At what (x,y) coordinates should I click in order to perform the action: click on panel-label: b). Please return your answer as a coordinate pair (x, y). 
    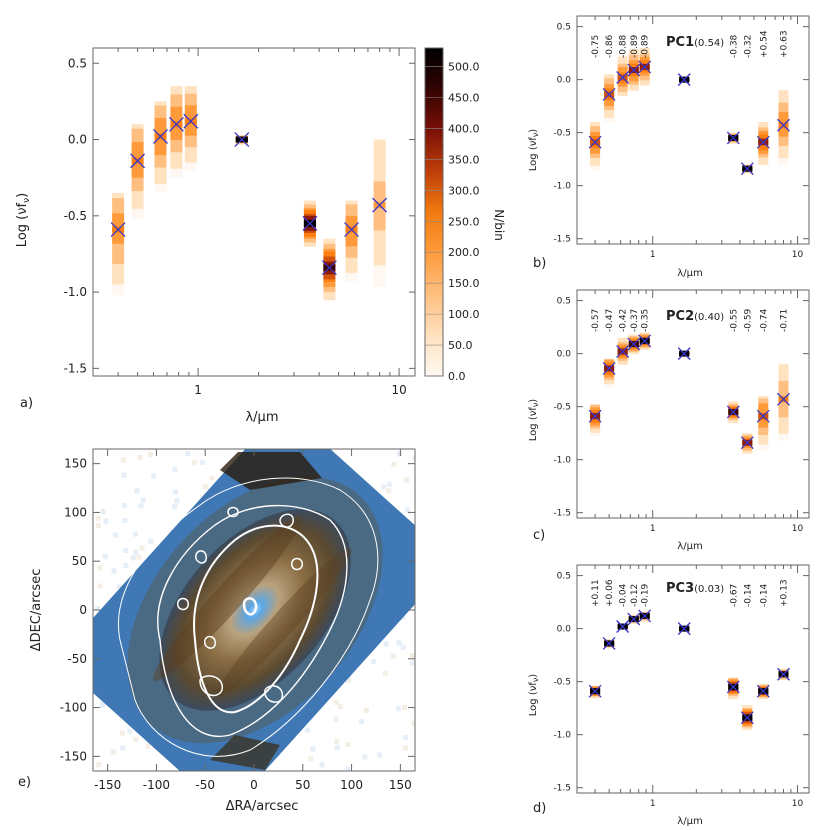
    Looking at the image, I should click on (539, 263).